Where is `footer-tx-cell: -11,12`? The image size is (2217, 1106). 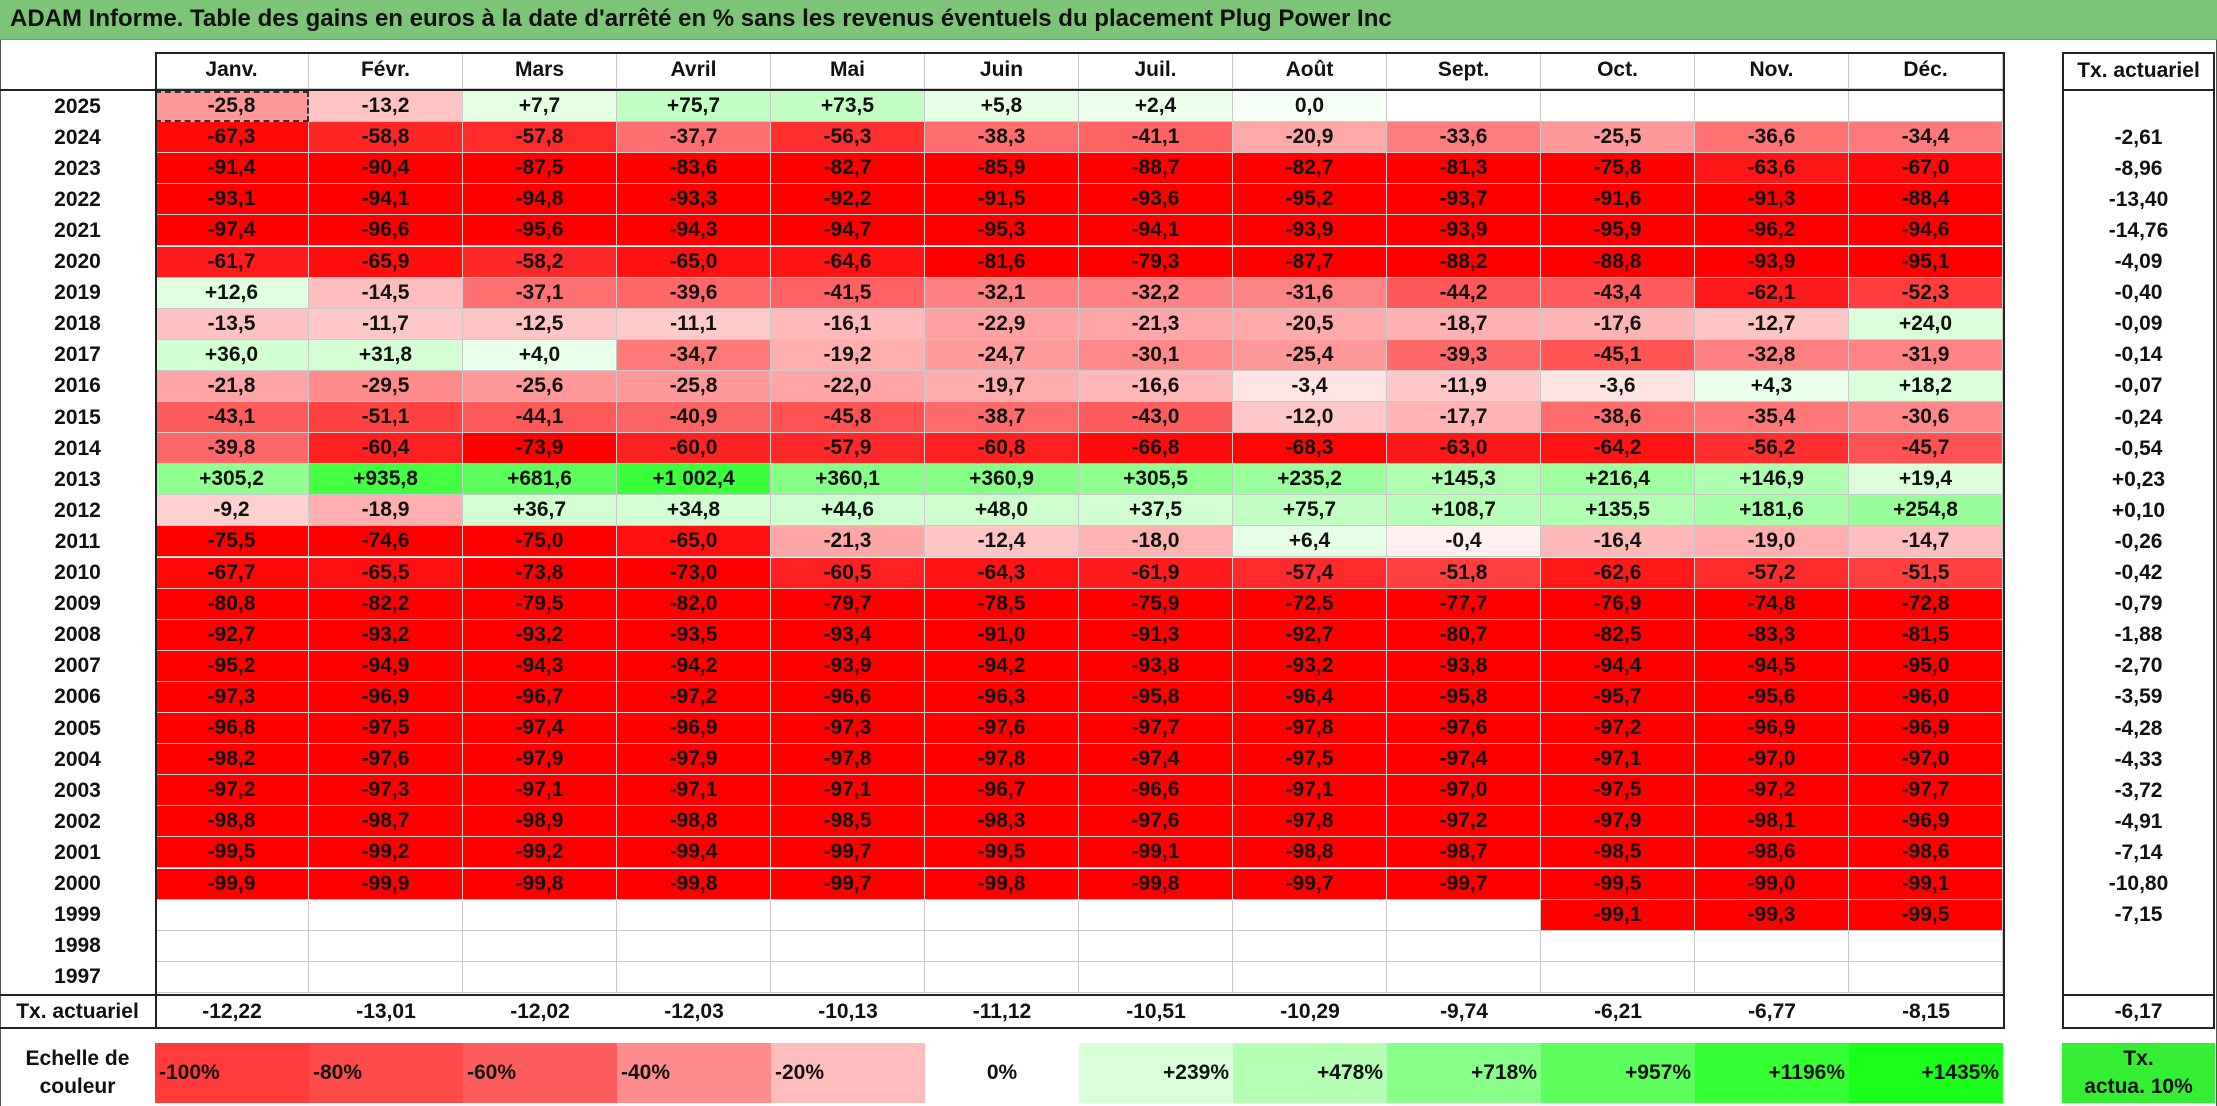
footer-tx-cell: -11,12 is located at coordinates (1002, 1011).